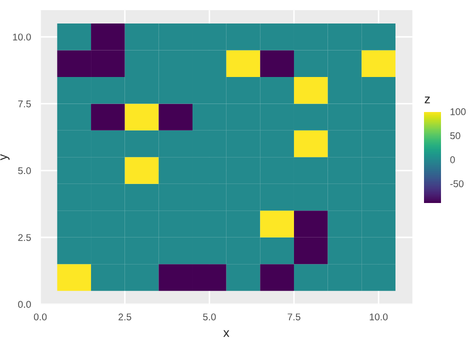 Image resolution: width=474 pixels, height=338 pixels. What do you see at coordinates (24, 170) in the screenshot?
I see `y-tick-label: 5.0` at bounding box center [24, 170].